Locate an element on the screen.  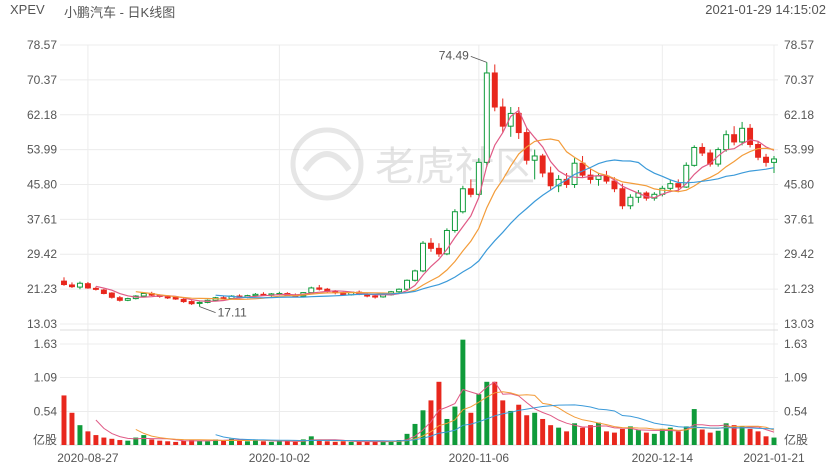
watermark: 老虎社区 is located at coordinates (412, 164).